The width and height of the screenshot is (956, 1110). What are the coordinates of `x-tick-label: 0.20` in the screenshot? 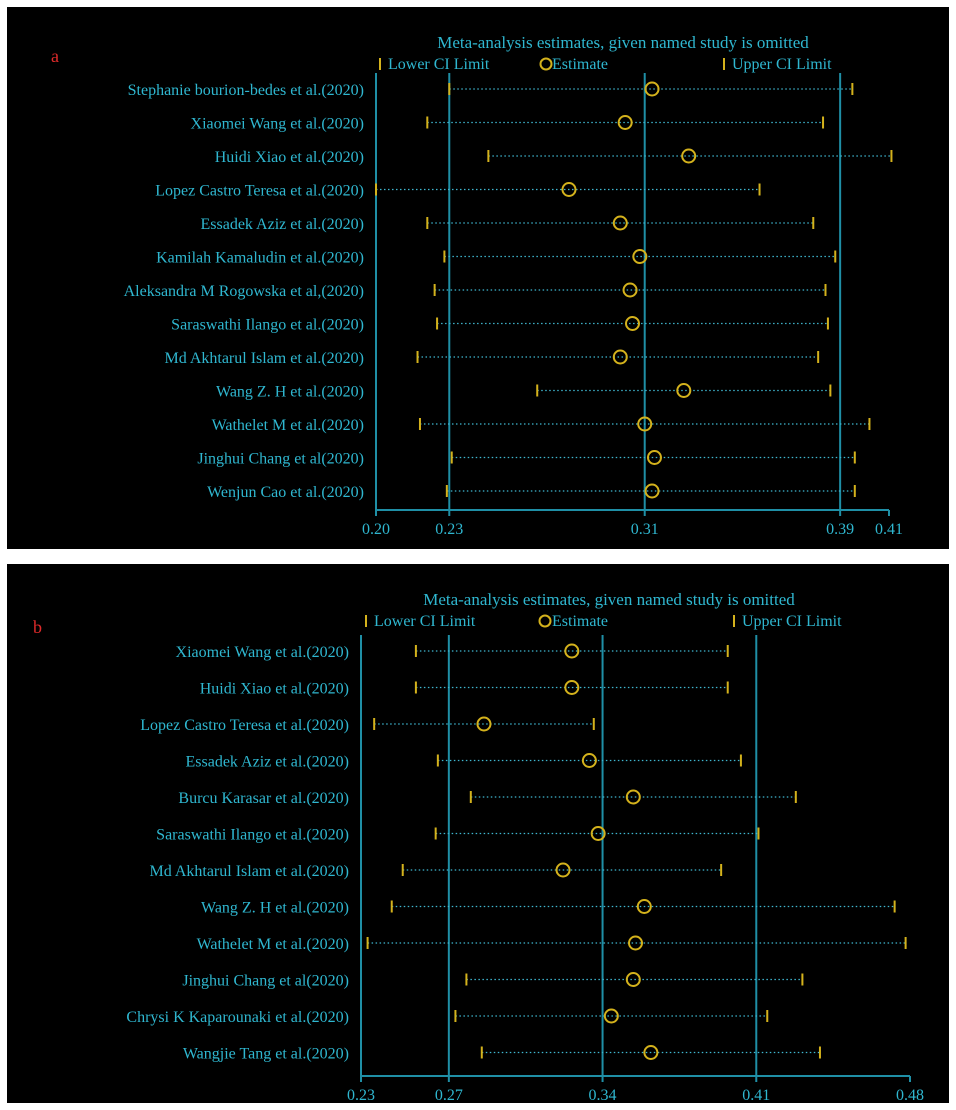 It's located at (376, 529).